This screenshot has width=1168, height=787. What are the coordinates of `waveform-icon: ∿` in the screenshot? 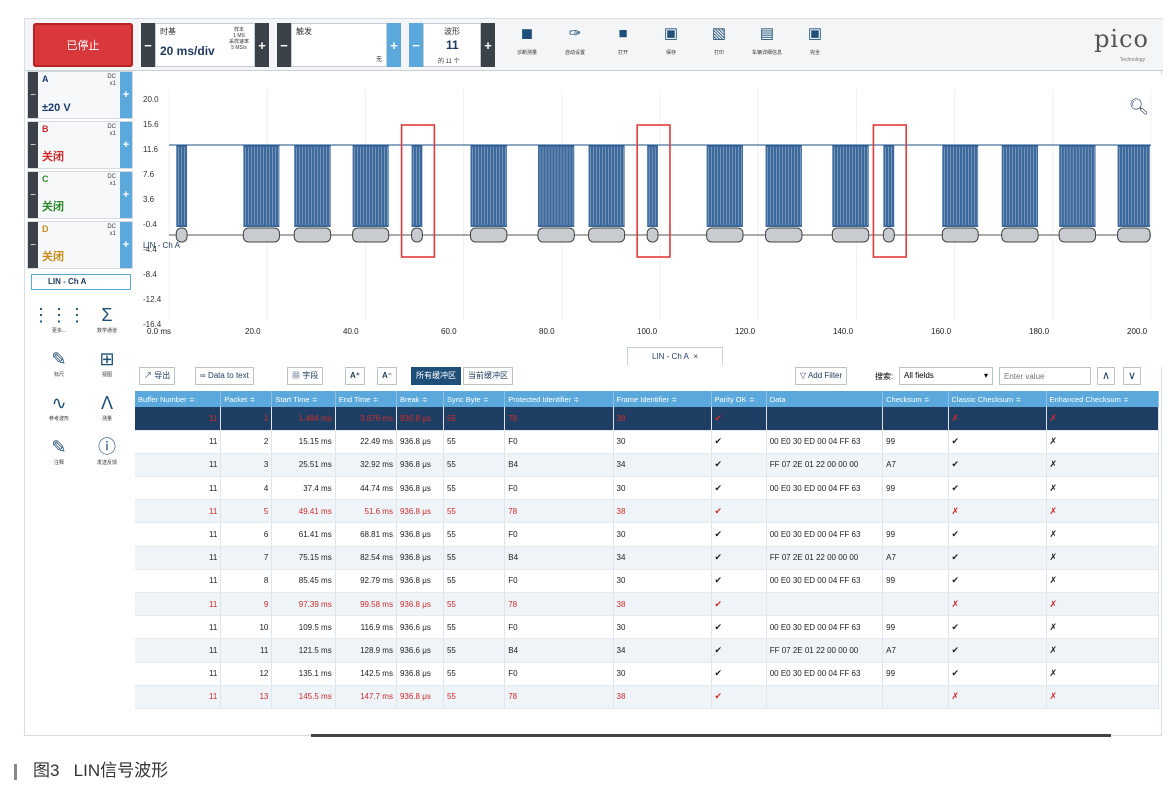 It's located at (59, 403).